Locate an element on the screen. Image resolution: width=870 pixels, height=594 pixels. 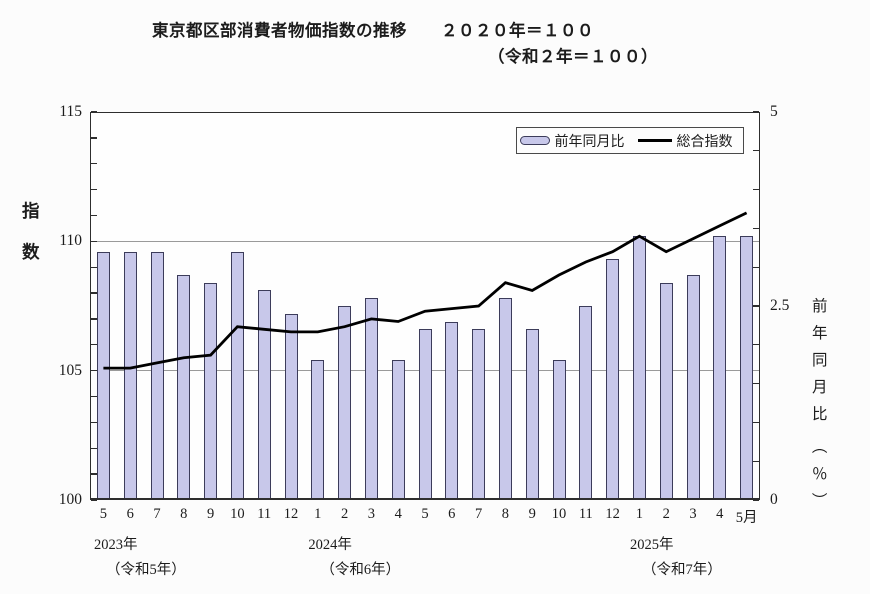
x-axis-month-label: 5月 is located at coordinates (746, 518).